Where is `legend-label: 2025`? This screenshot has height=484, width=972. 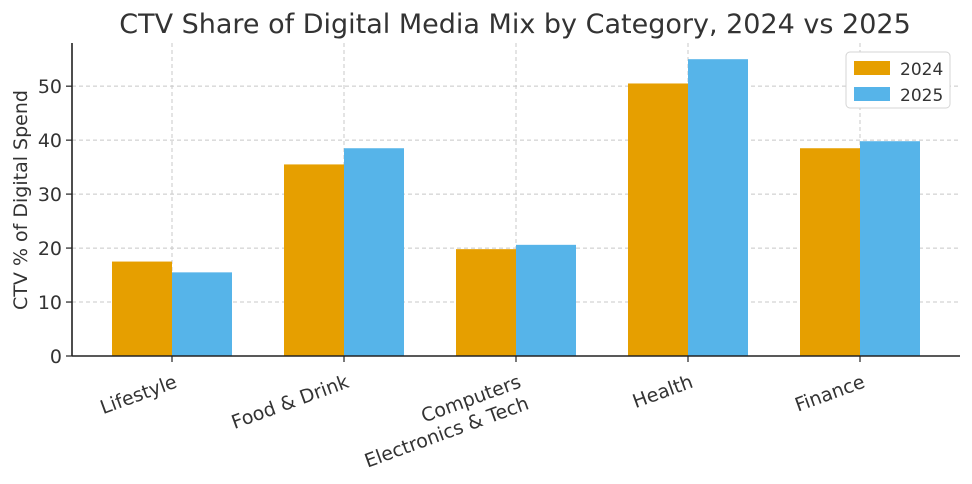
legend-label: 2025 is located at coordinates (921, 96).